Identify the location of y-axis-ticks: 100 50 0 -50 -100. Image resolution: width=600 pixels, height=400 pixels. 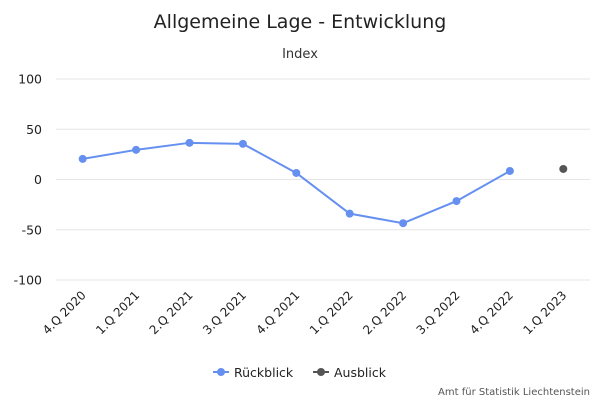
(28, 180).